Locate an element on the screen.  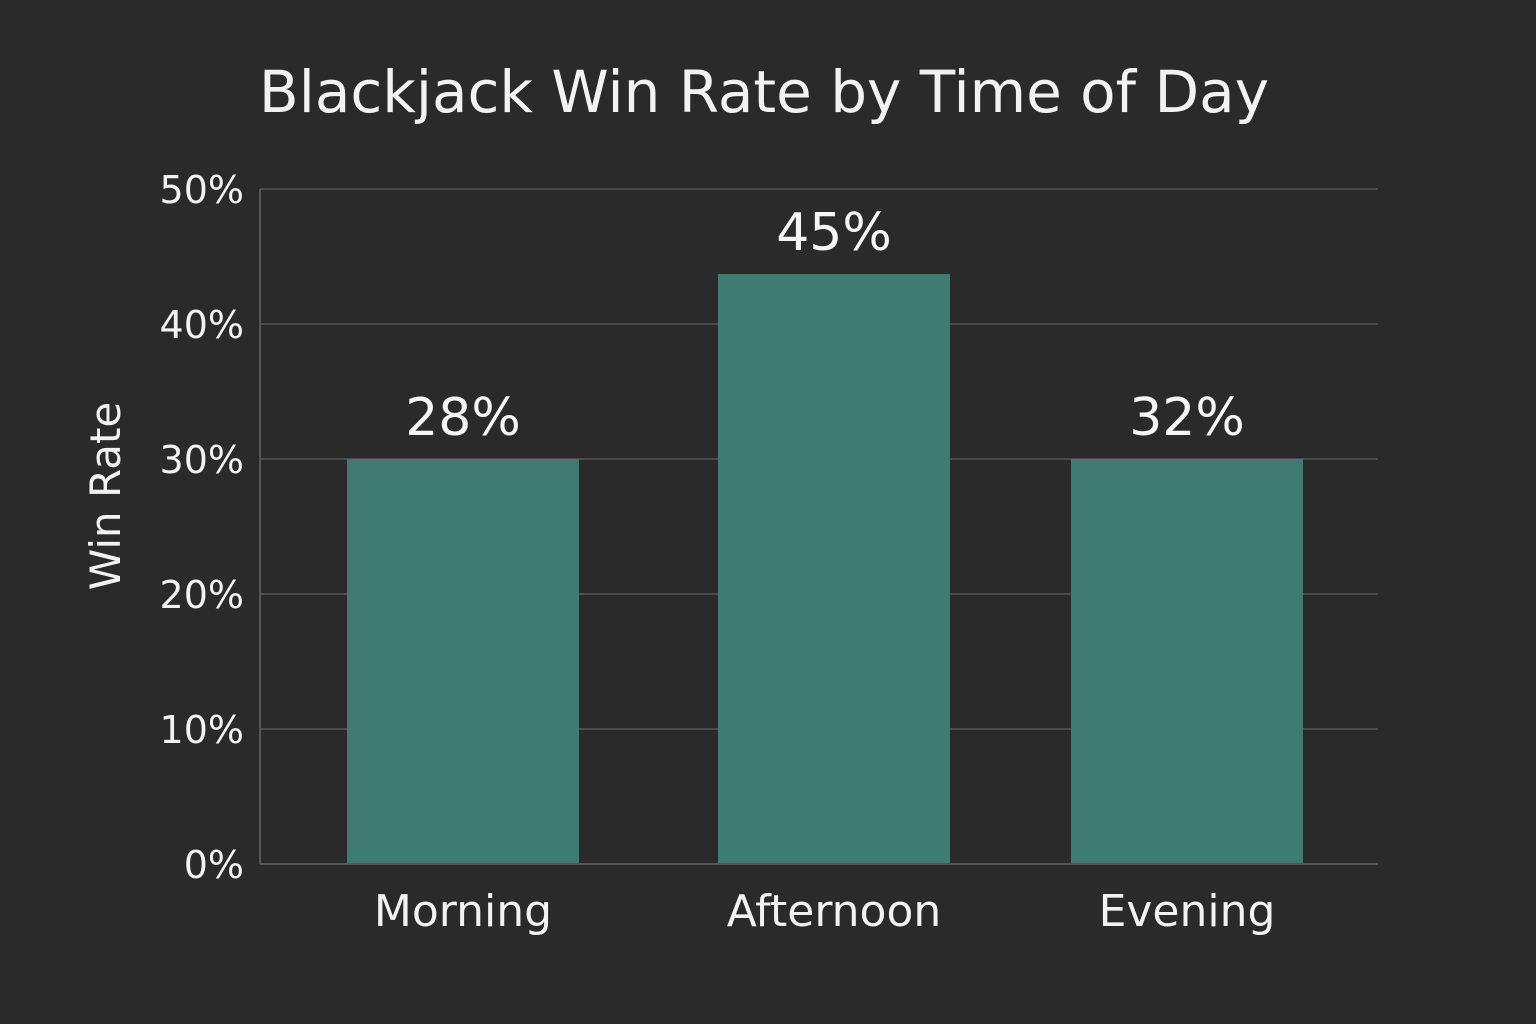
bar-evening is located at coordinates (1187, 661).